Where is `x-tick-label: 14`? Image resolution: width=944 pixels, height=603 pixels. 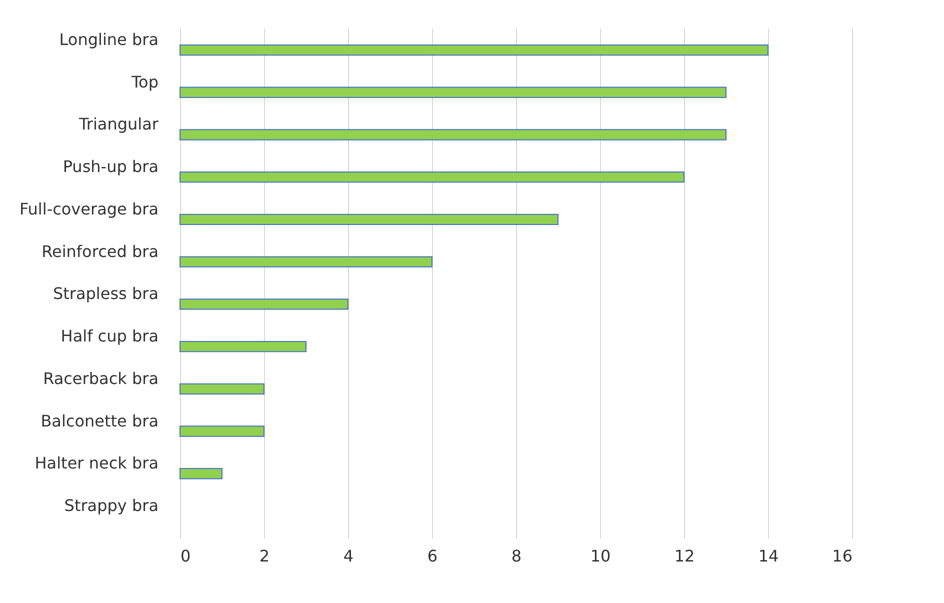 x-tick-label: 14 is located at coordinates (768, 556).